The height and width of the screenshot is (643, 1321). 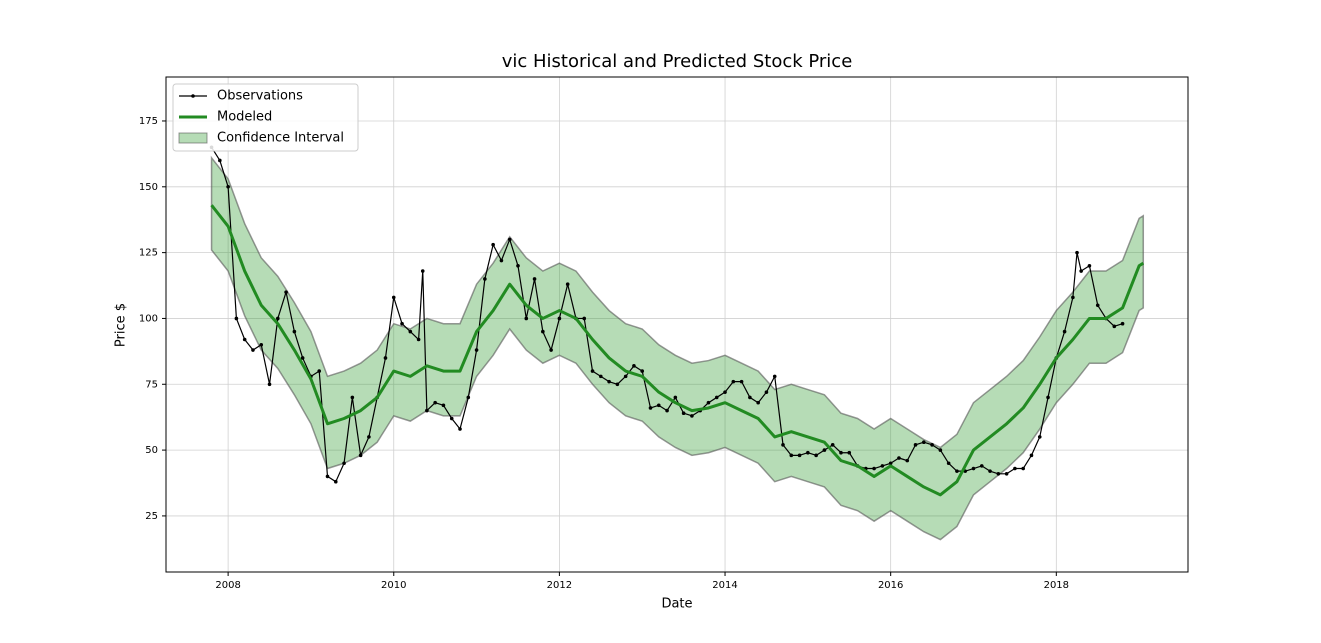 What do you see at coordinates (148, 187) in the screenshot?
I see `y-tick-label: 150` at bounding box center [148, 187].